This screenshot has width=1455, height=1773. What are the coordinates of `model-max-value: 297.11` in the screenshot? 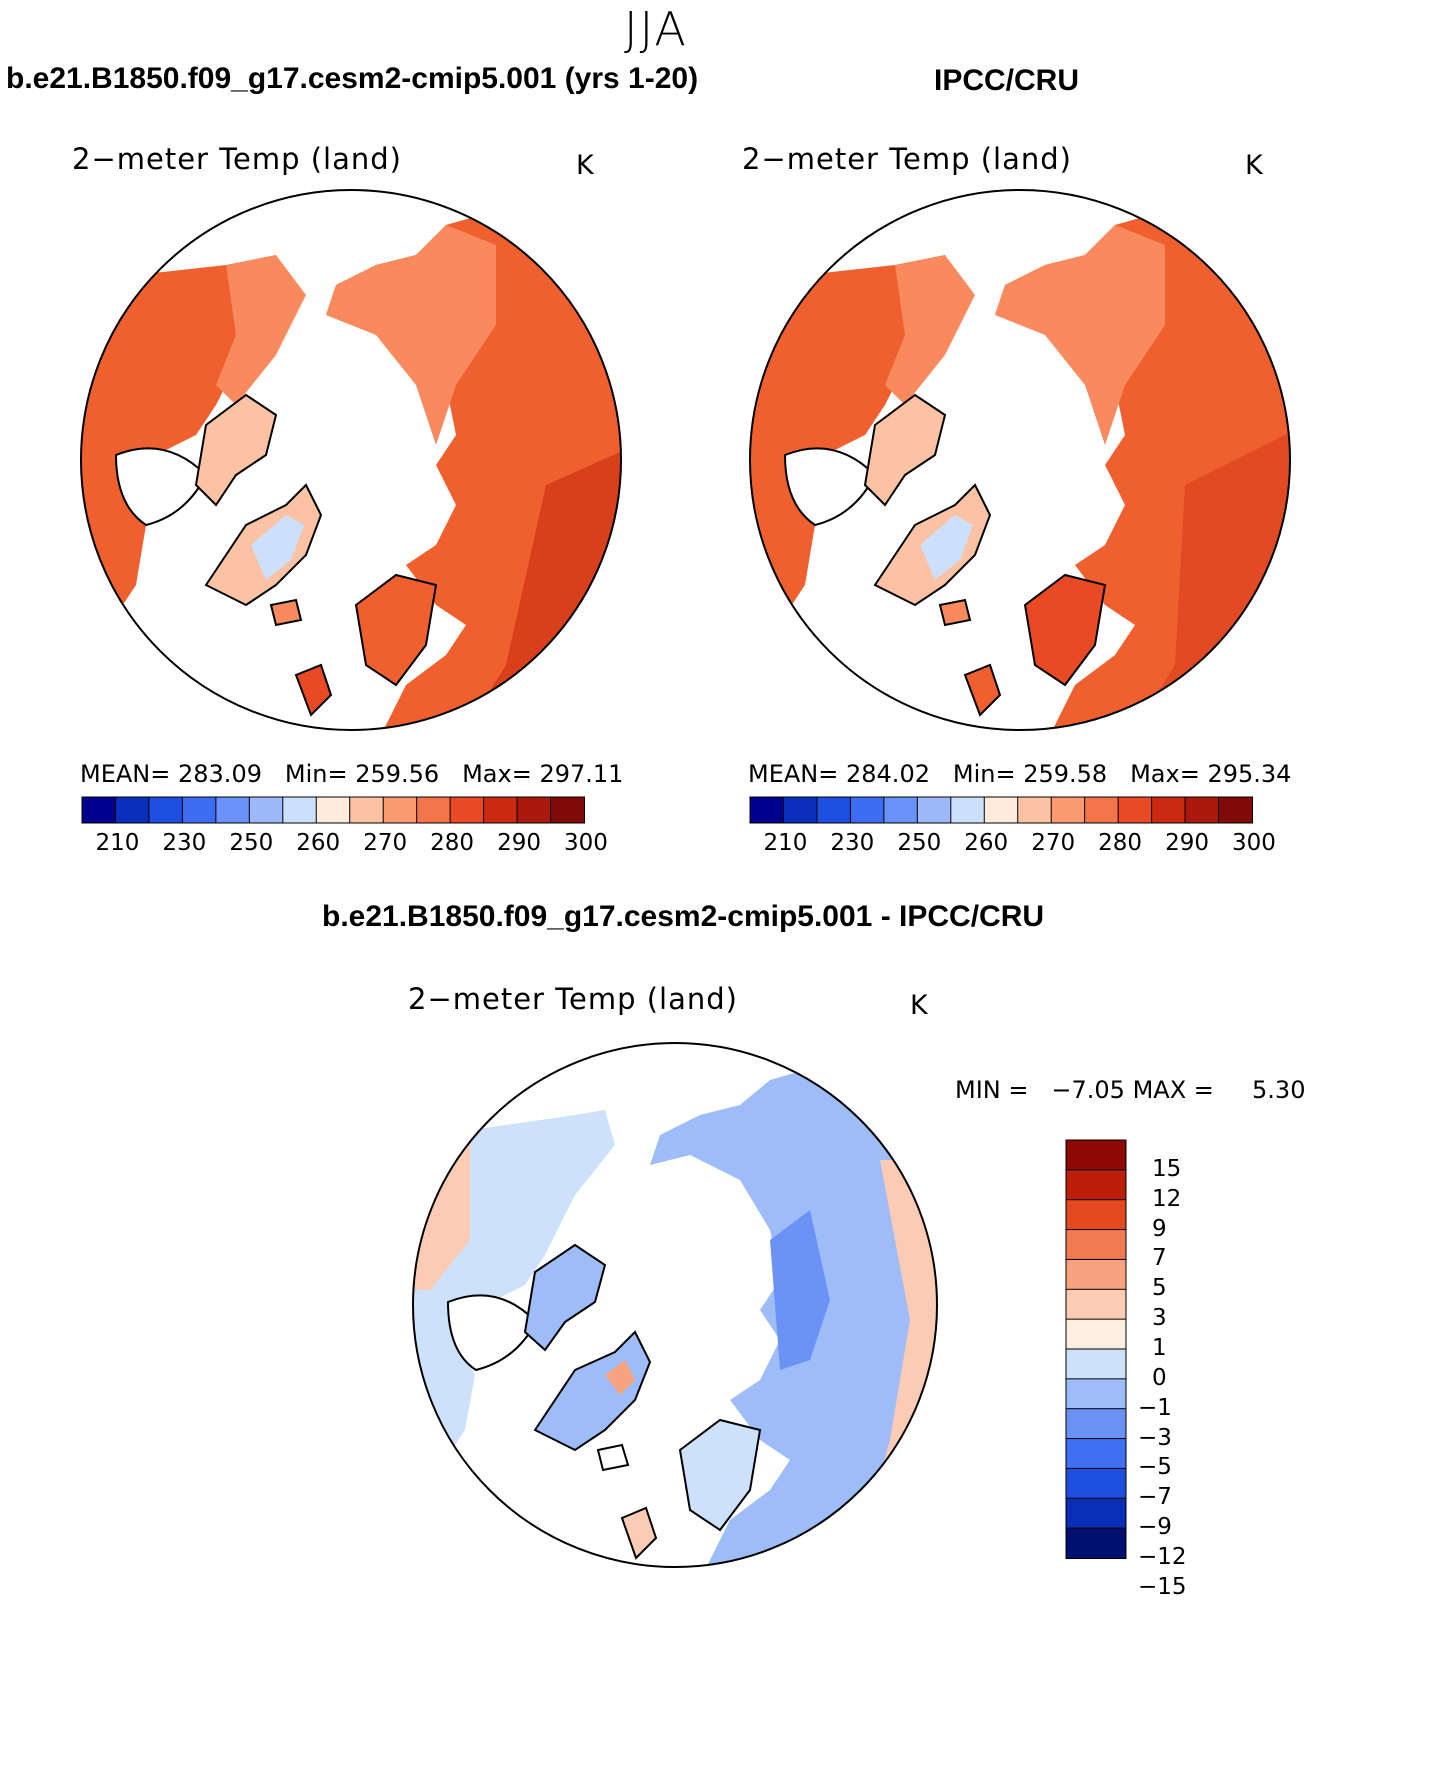 It's located at (581, 774).